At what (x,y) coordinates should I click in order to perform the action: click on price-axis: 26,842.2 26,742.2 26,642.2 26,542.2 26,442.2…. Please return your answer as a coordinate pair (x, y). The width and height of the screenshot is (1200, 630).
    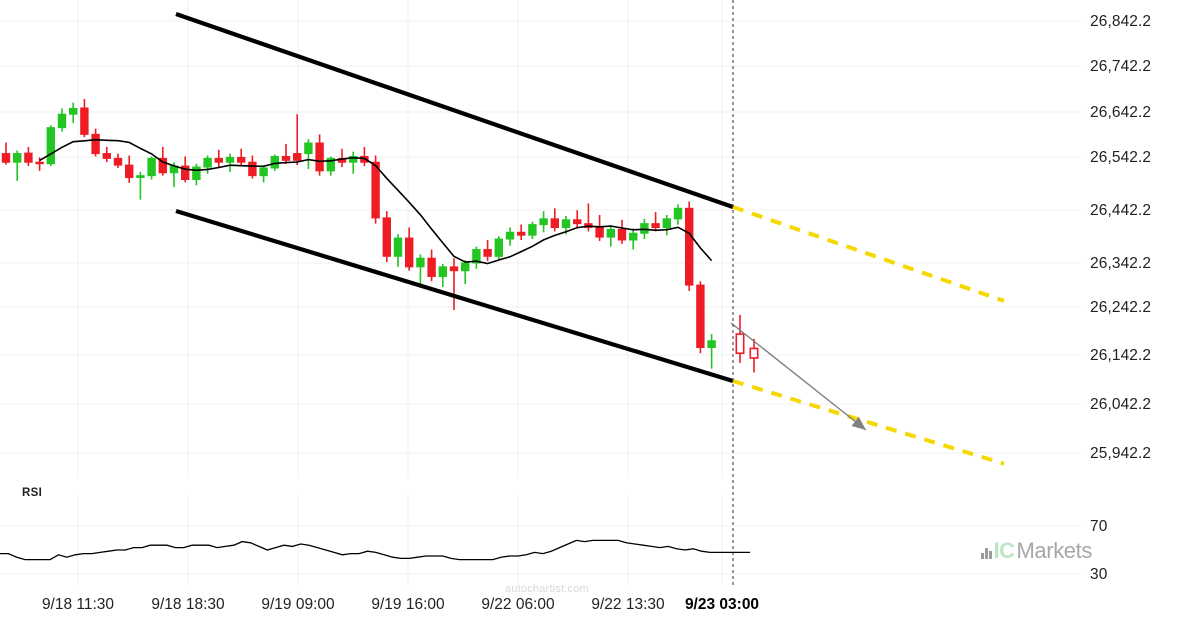
    Looking at the image, I should click on (1141, 315).